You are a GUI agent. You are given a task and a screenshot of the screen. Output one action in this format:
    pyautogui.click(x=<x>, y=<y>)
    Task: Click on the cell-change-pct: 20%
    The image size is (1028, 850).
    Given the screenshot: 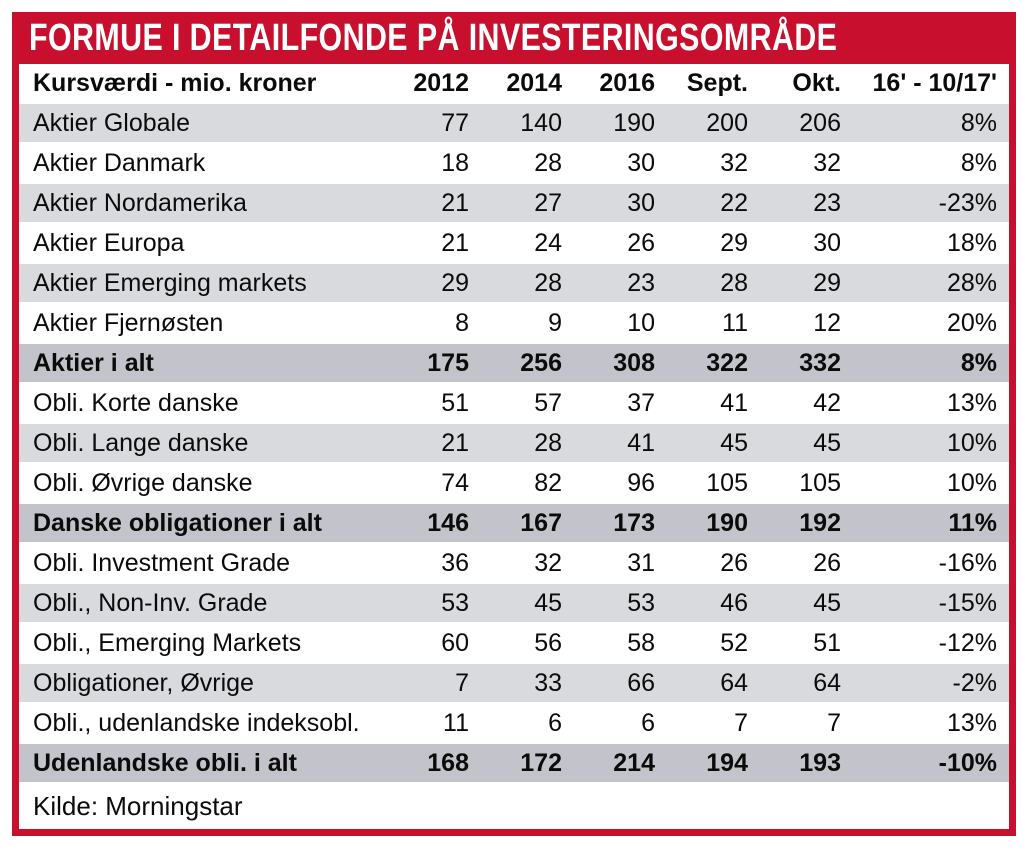 What is the action you would take?
    pyautogui.click(x=929, y=324)
    